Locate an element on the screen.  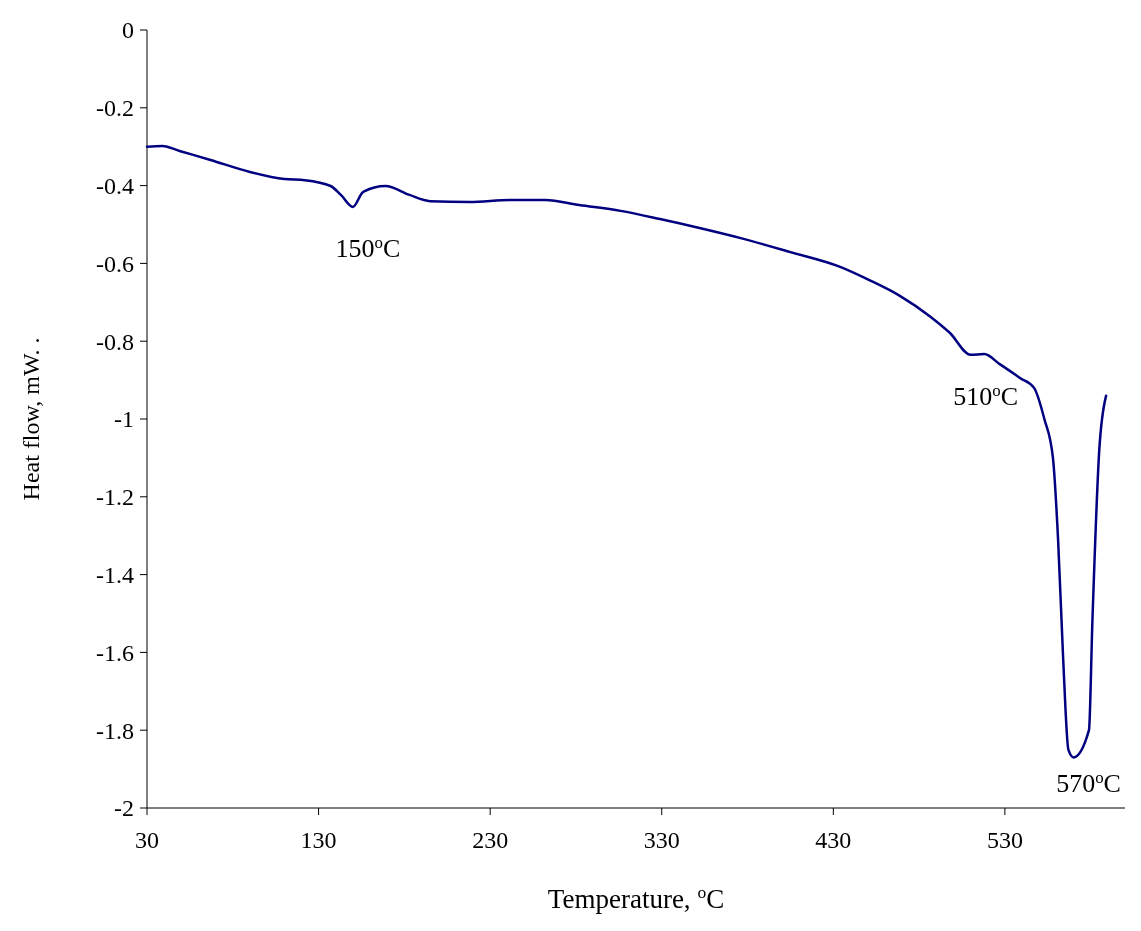
y-tick-label: -1.4 is located at coordinates (115, 575).